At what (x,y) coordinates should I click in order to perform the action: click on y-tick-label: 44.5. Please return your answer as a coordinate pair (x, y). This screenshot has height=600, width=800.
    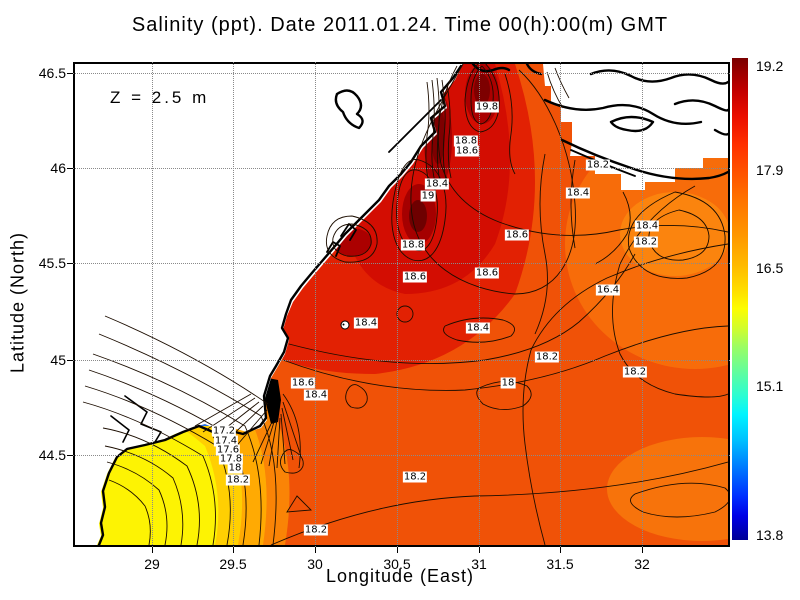
    Looking at the image, I should click on (52, 455).